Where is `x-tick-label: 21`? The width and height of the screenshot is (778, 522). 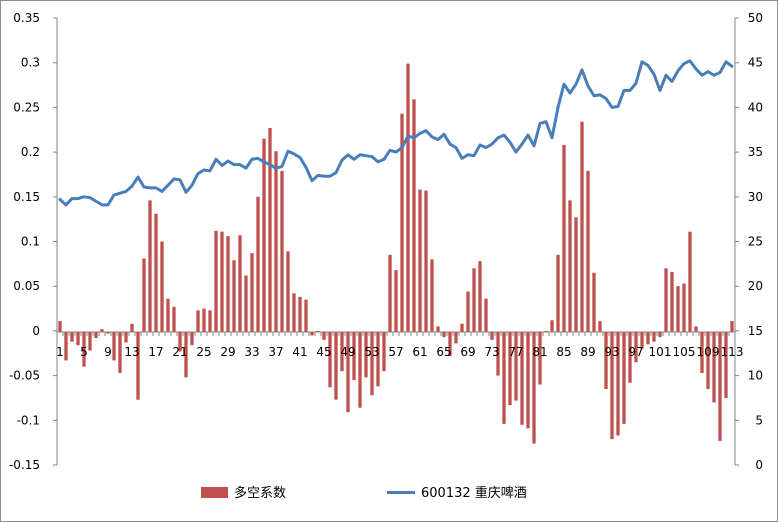 x-tick-label: 21 is located at coordinates (179, 352).